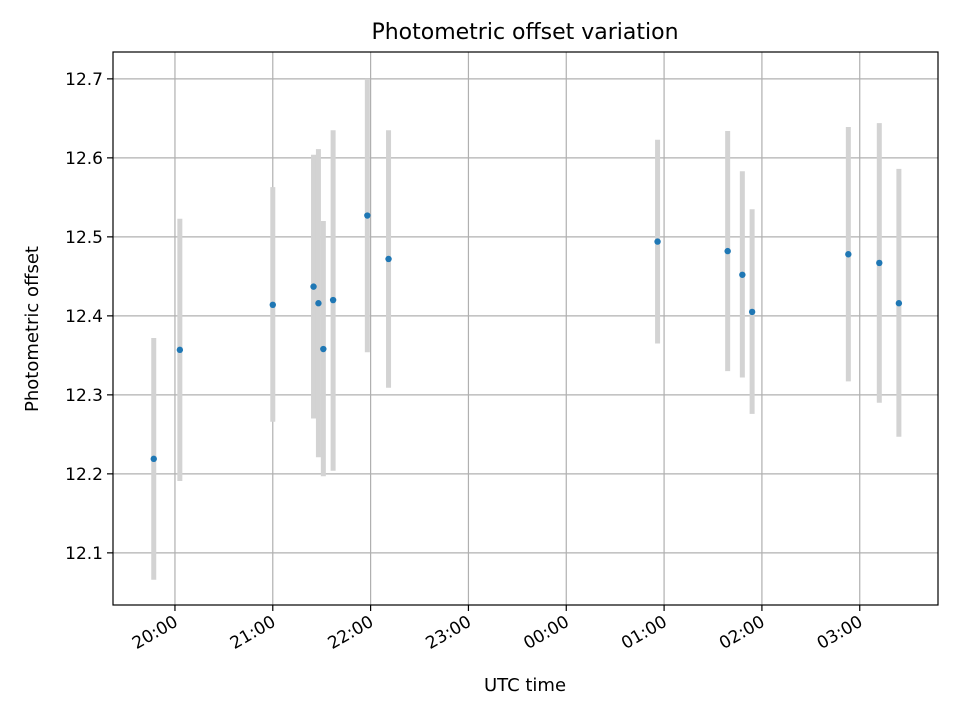 The image size is (960, 720). What do you see at coordinates (84, 159) in the screenshot?
I see `y-tick-label: 12.6` at bounding box center [84, 159].